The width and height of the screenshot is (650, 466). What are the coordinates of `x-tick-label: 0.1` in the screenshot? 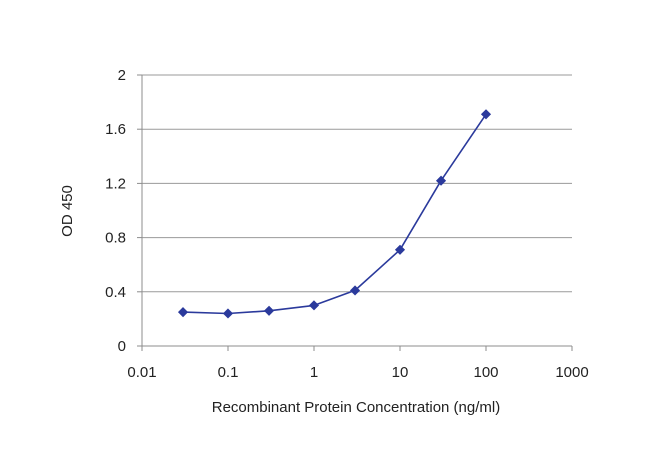 It's located at (228, 372).